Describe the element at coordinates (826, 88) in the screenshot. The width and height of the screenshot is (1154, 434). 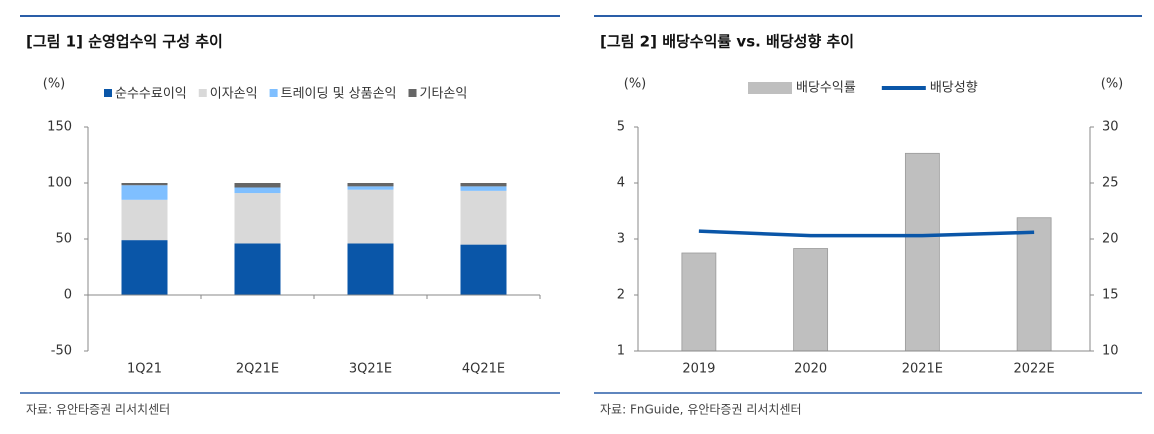
I see `legend-label: 배당수익률` at that location.